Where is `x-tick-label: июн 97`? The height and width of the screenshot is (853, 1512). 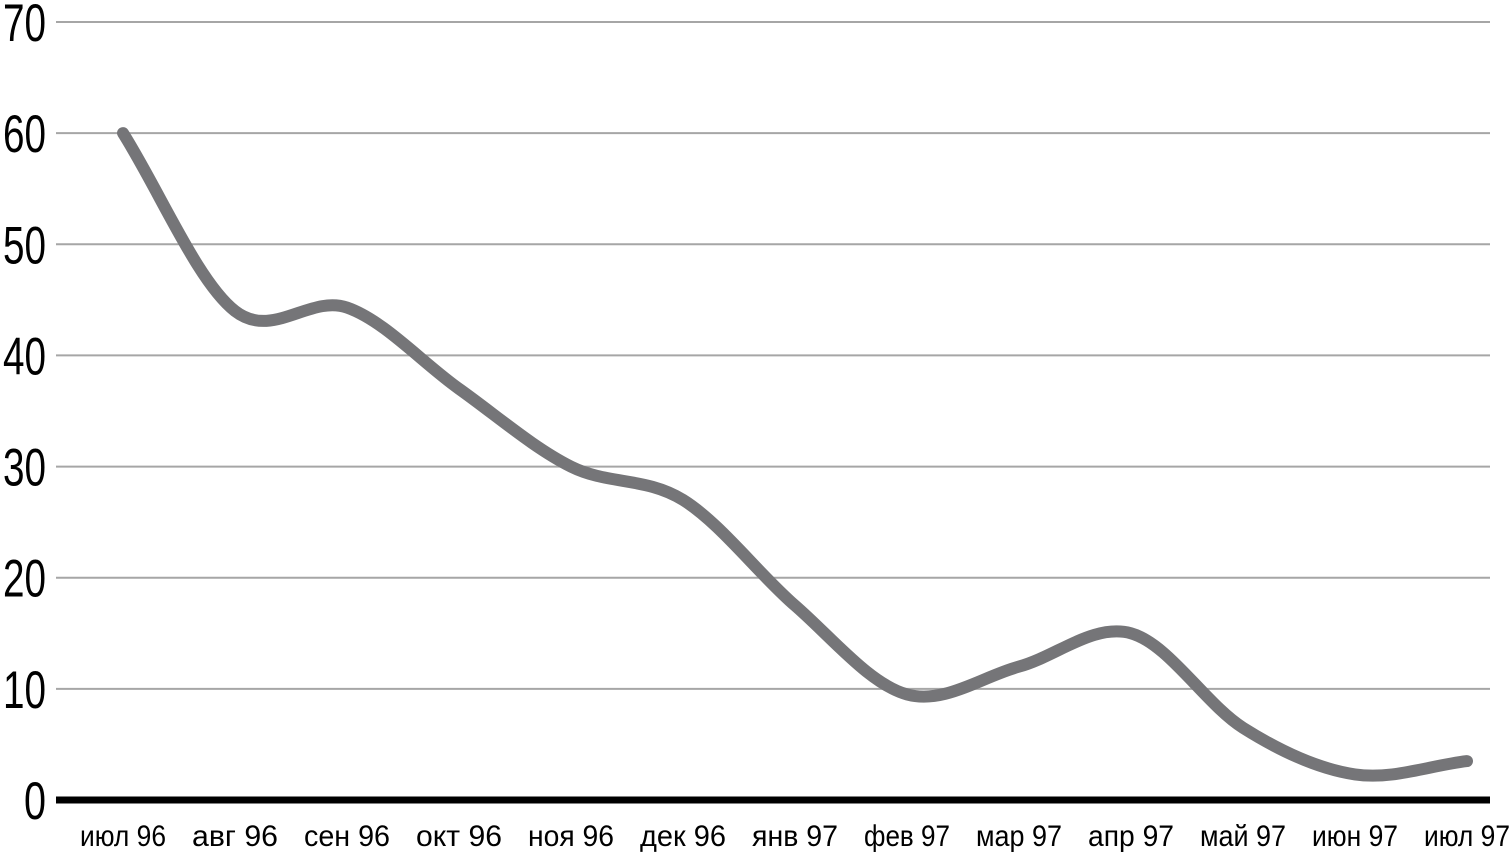
x-tick-label: июн 97 is located at coordinates (1355, 836).